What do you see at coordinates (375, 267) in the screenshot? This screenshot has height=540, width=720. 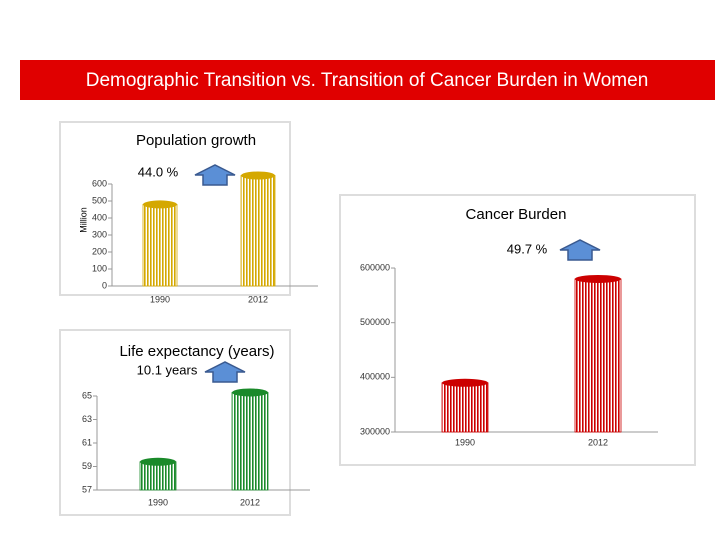 I see `y-tick-label: 600000` at bounding box center [375, 267].